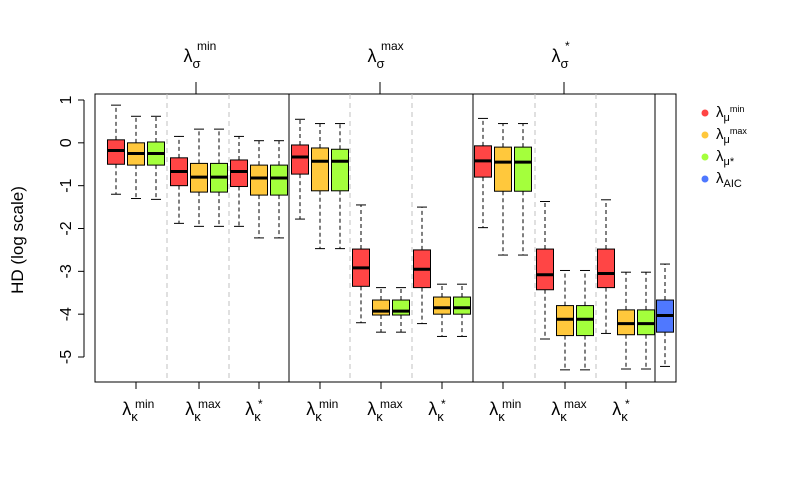  I want to click on box-g1-s1-orange, so click(381, 310).